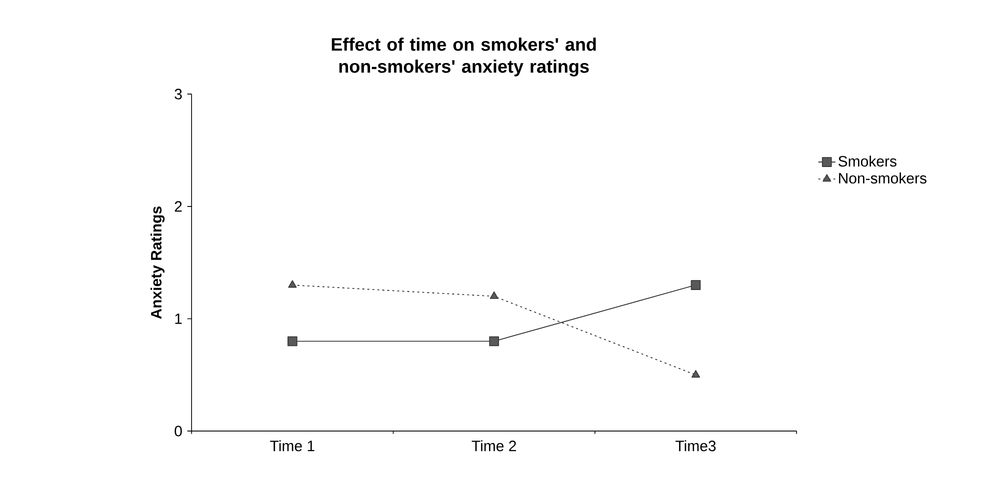 Image resolution: width=985 pixels, height=485 pixels. What do you see at coordinates (696, 446) in the screenshot?
I see `x-tick-label: Time3` at bounding box center [696, 446].